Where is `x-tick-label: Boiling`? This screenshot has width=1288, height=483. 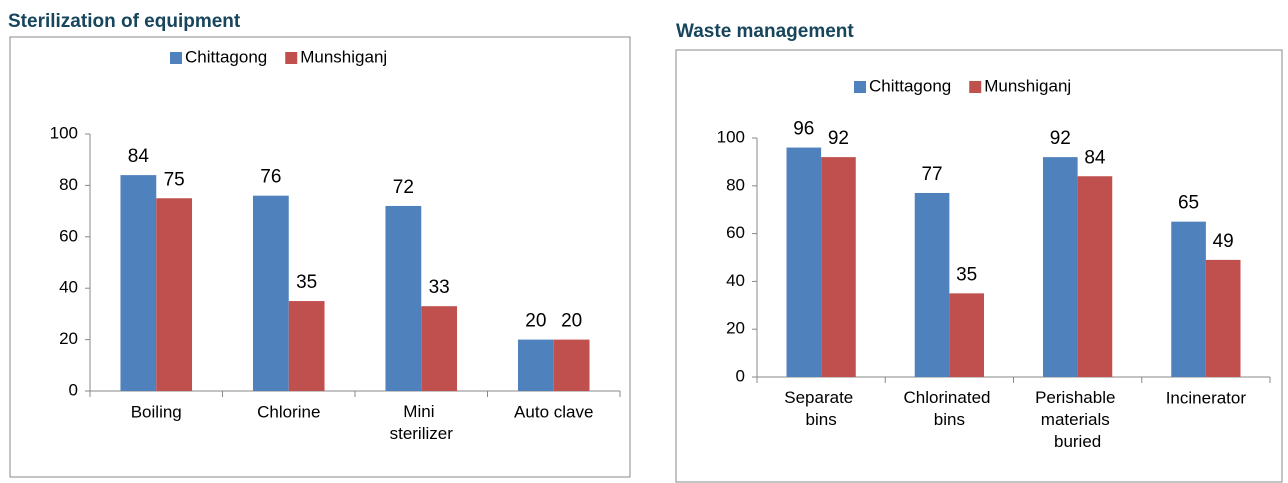 x-tick-label: Boiling is located at coordinates (156, 411).